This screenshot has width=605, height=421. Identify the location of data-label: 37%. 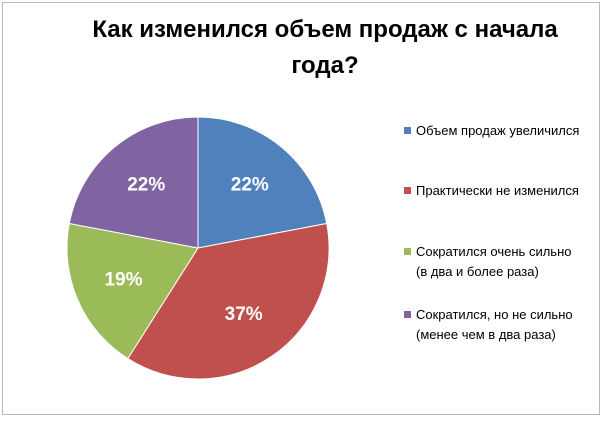
(244, 314).